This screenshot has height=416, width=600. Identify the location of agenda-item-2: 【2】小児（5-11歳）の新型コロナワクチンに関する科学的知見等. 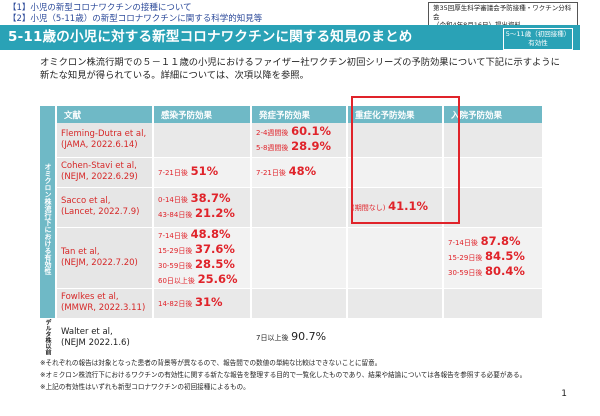
(135, 19).